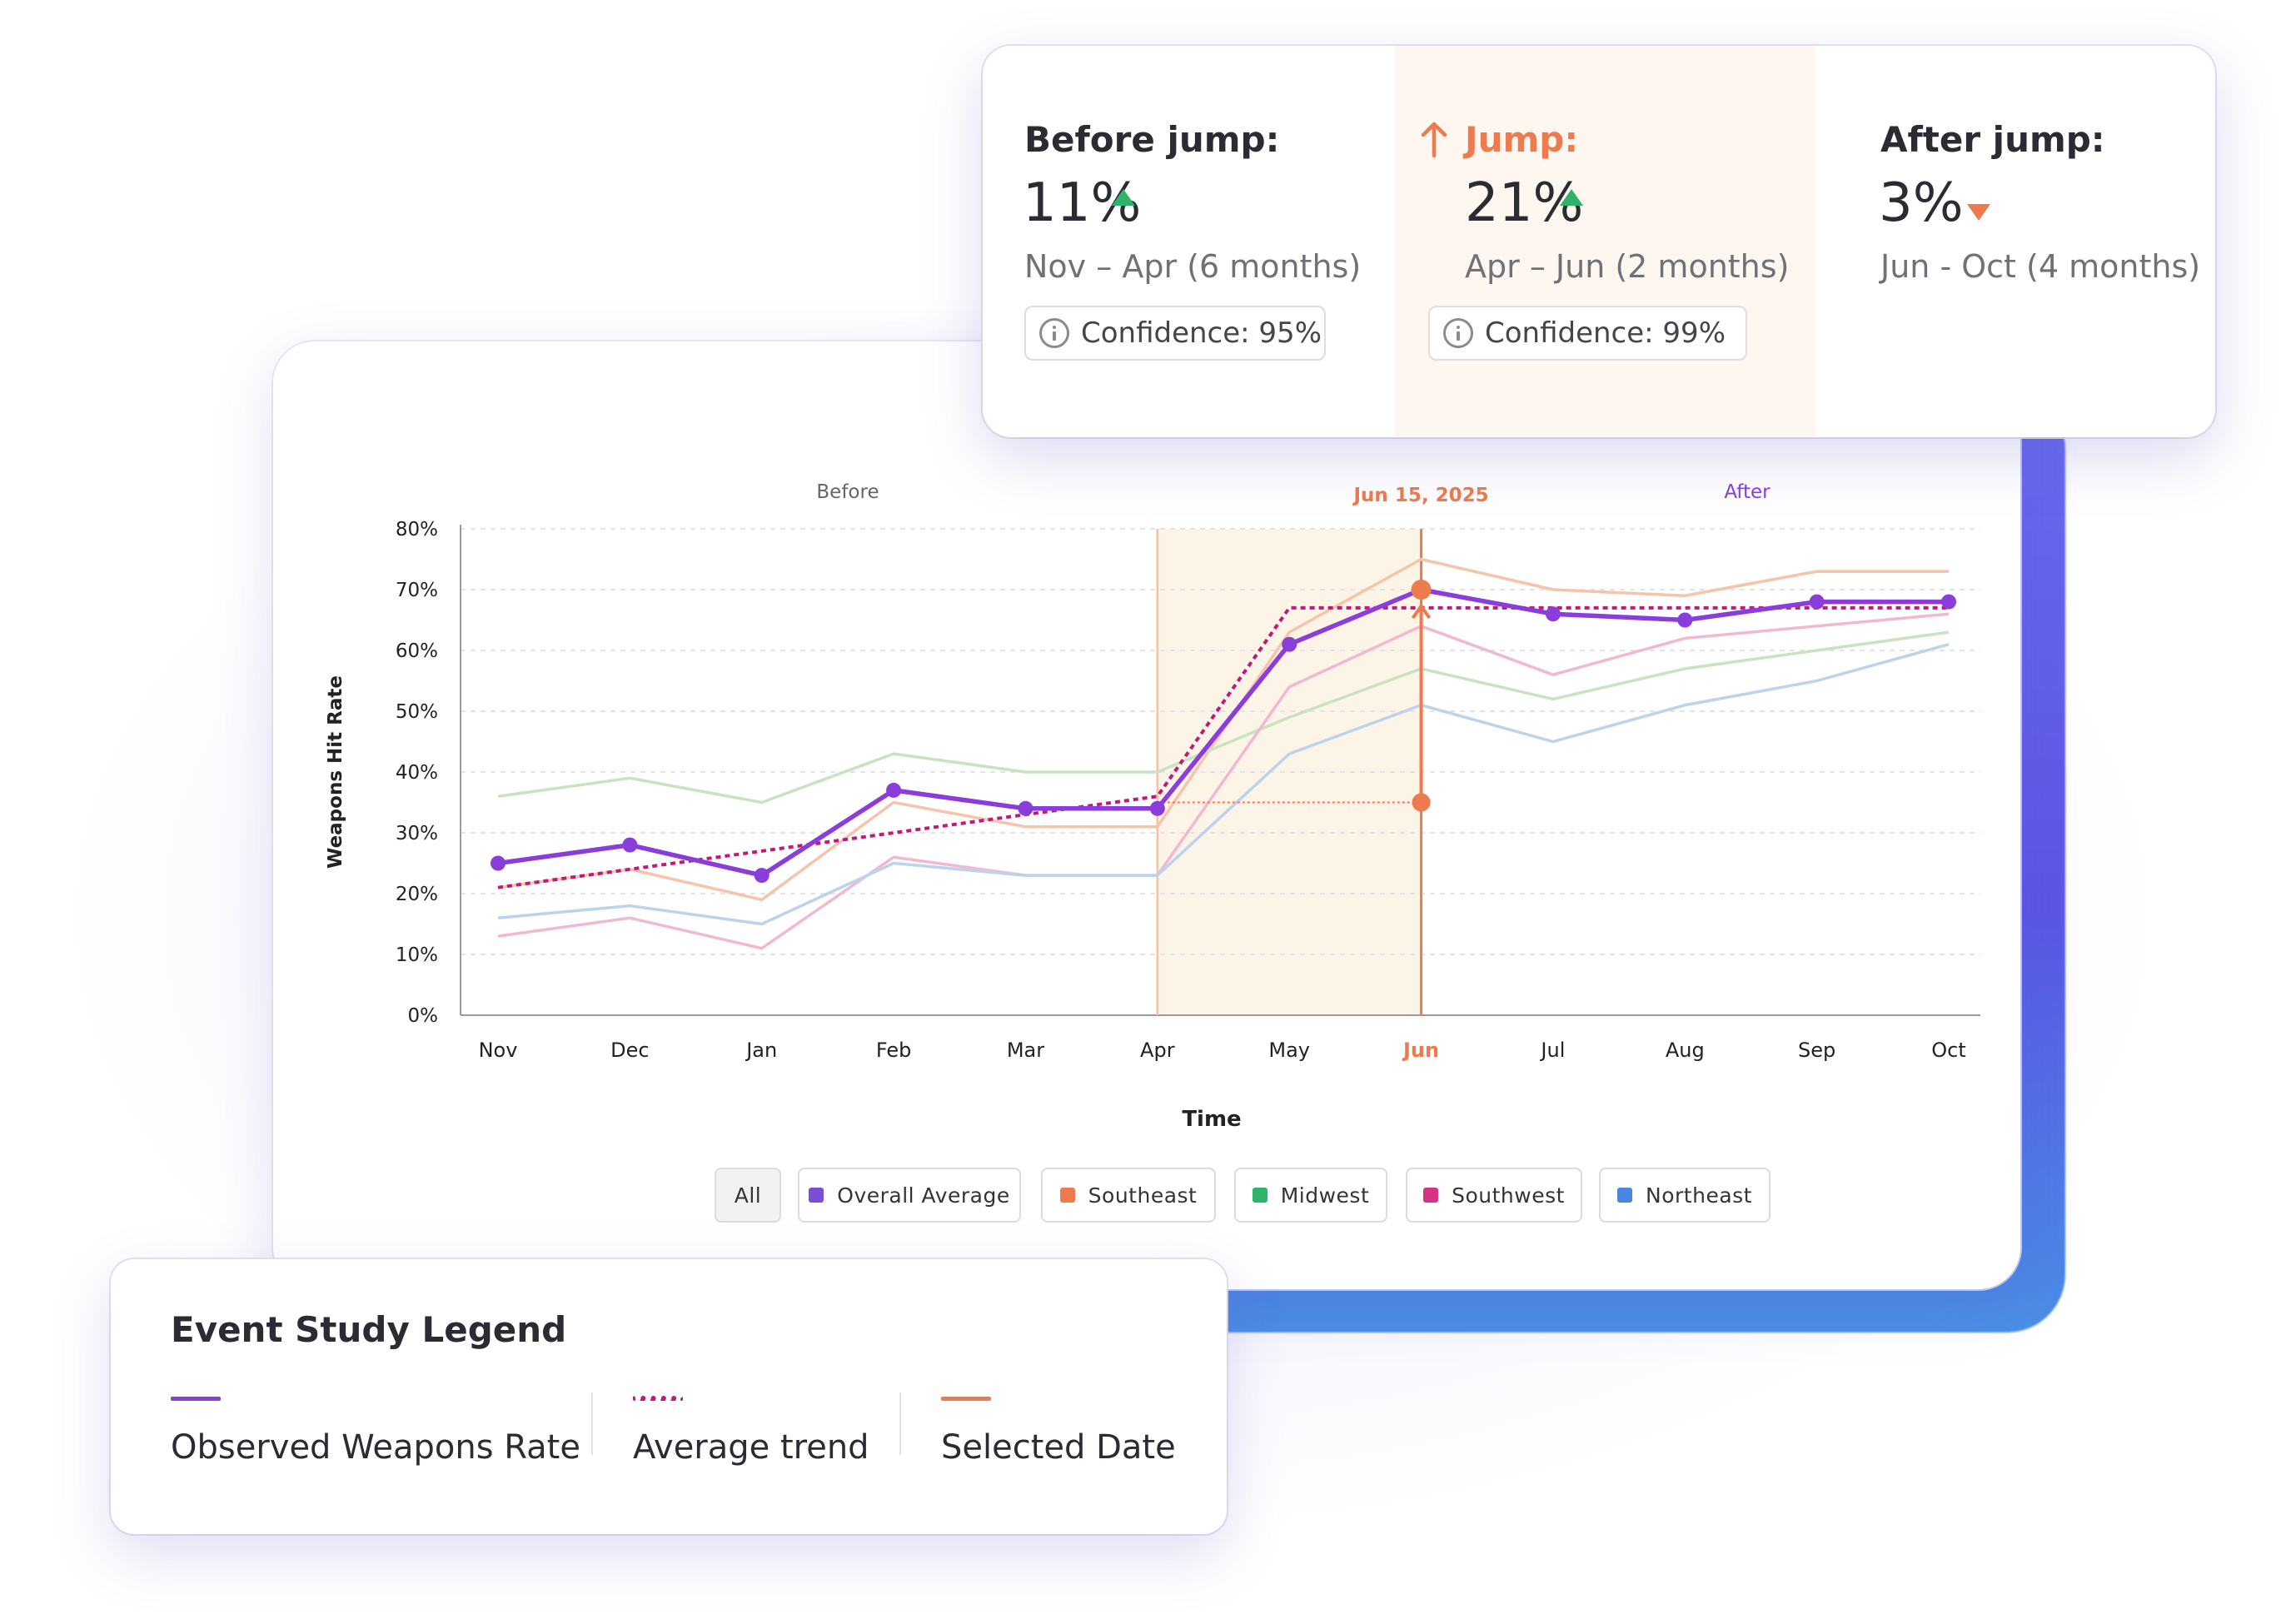 The image size is (2291, 1624). I want to click on jump-start-point, so click(1422, 803).